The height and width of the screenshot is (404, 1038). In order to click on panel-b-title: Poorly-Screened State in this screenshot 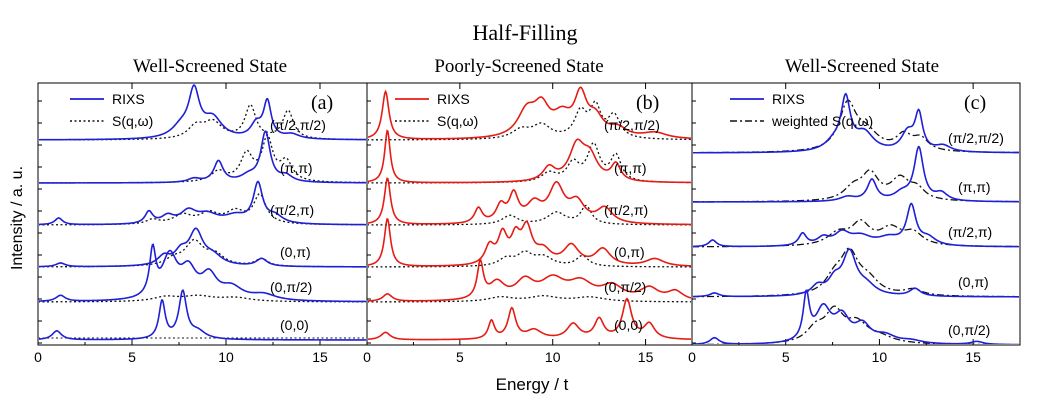, I will do `click(518, 66)`.